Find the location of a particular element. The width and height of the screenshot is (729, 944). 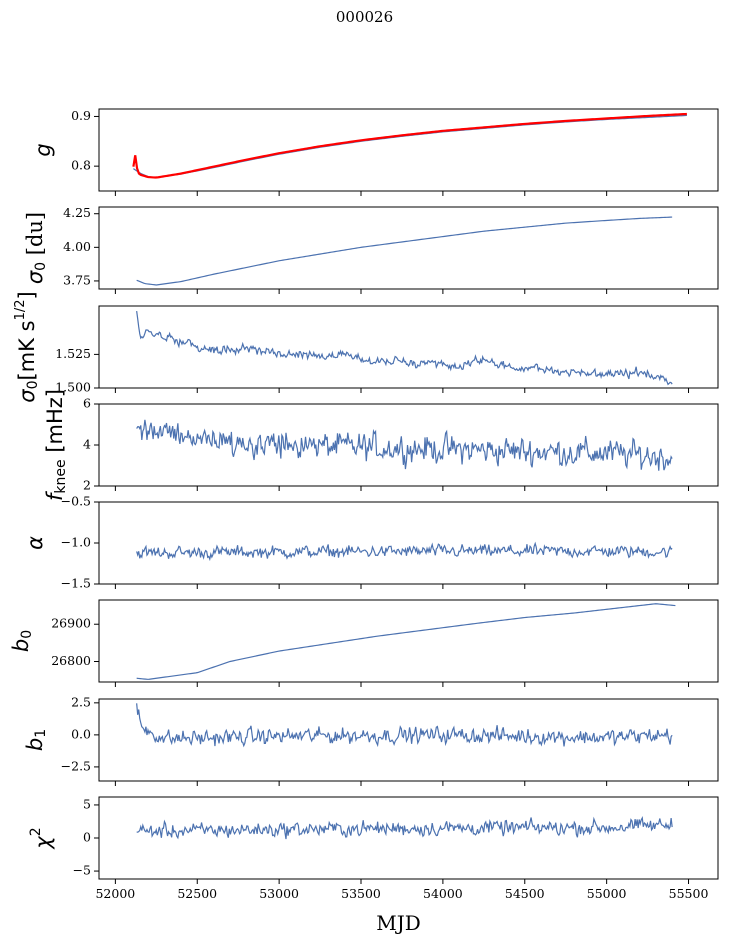

y-tick-label: −5 is located at coordinates (82, 870).